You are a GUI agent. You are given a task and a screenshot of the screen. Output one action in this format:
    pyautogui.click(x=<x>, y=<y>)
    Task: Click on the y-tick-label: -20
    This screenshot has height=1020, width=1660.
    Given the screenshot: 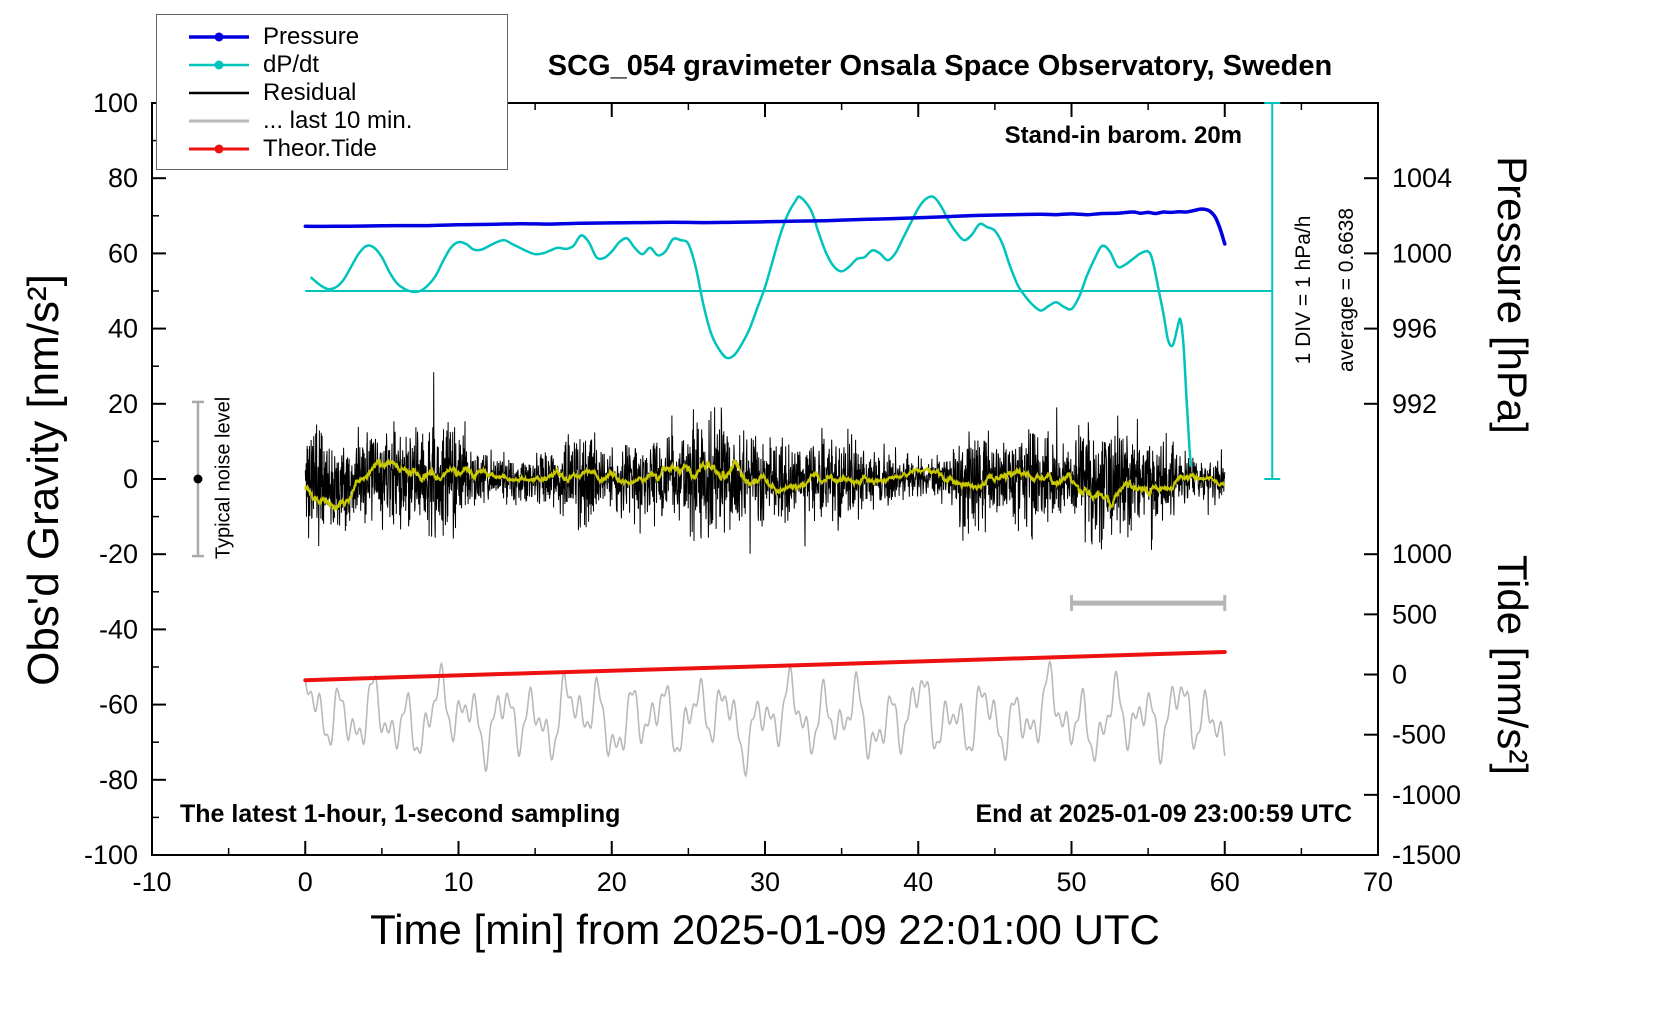 What is the action you would take?
    pyautogui.click(x=118, y=554)
    